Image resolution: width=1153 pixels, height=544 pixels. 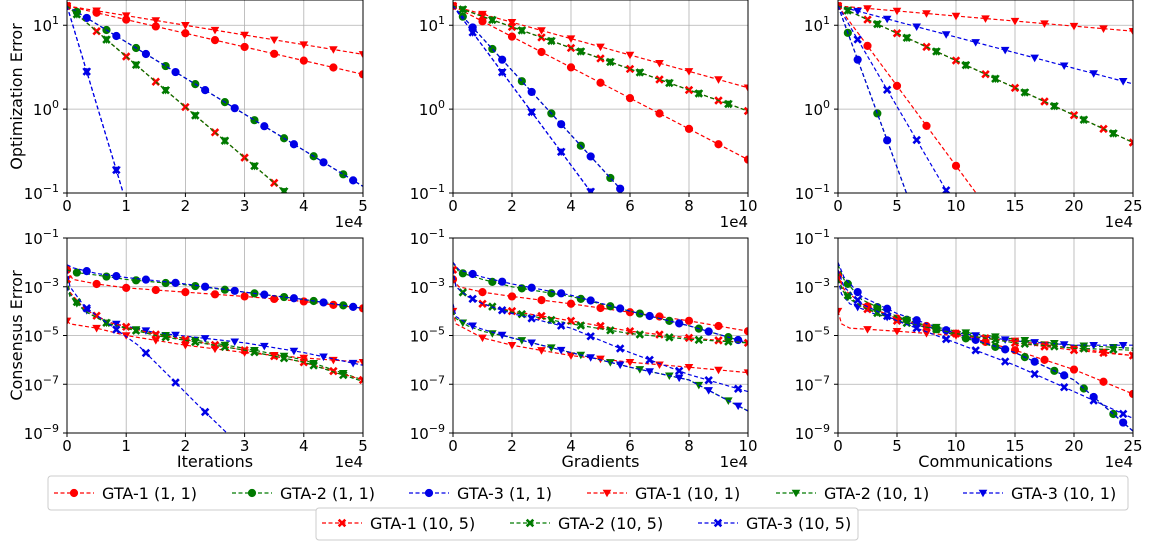 I want to click on legend-label: GTA-1 (10, 1), so click(x=687, y=493).